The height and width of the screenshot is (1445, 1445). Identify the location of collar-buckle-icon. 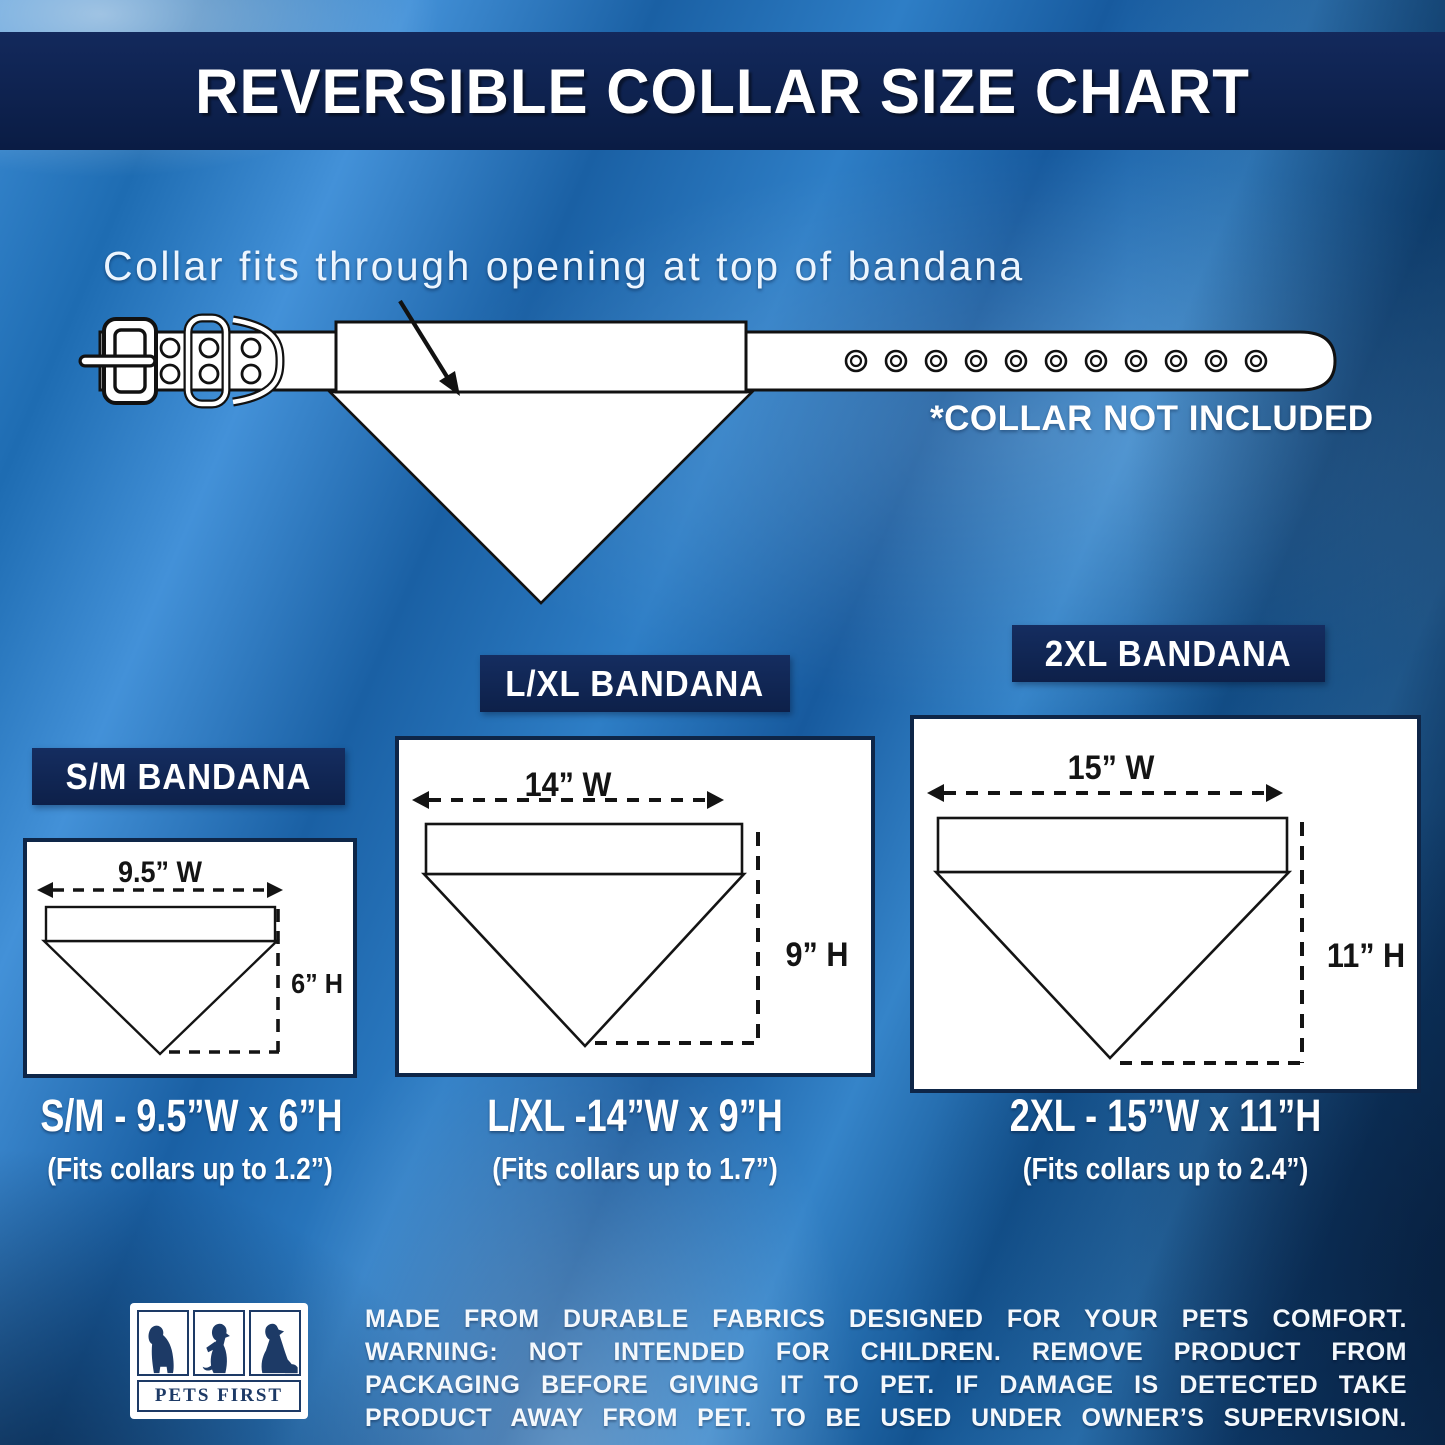
(118, 361).